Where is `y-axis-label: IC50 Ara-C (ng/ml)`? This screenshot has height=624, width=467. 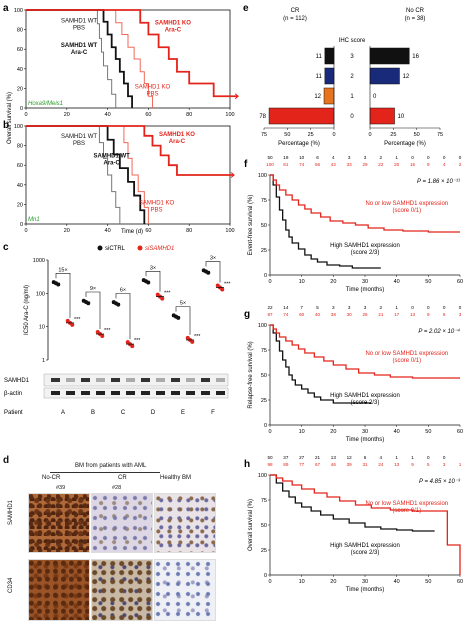 y-axis-label: IC50 Ara-C (ng/ml) is located at coordinates (27, 310).